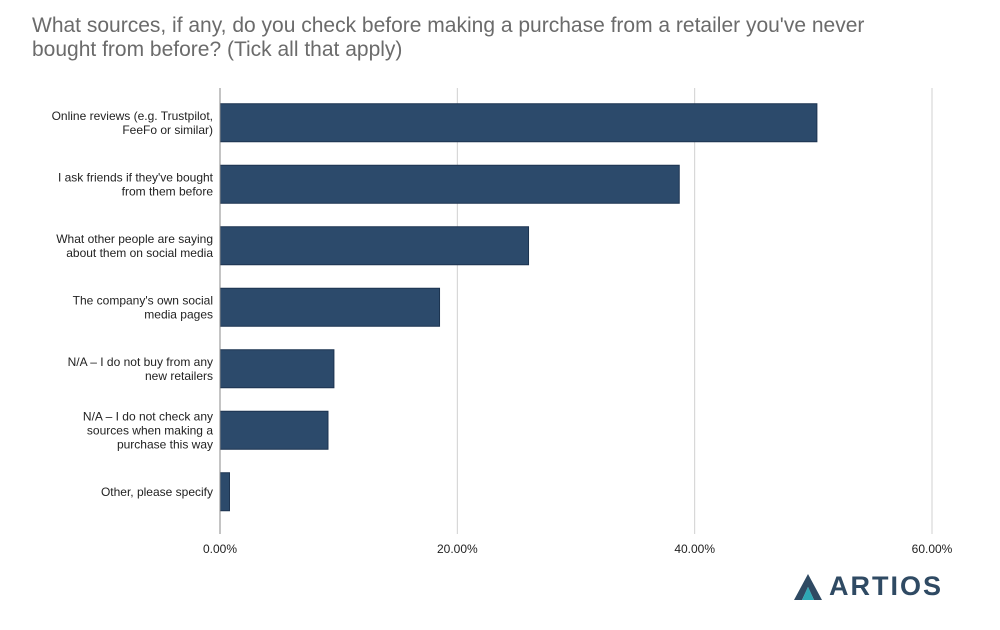 The width and height of the screenshot is (1000, 630). Describe the element at coordinates (457, 549) in the screenshot. I see `x-tick-label: 20.00%` at that location.